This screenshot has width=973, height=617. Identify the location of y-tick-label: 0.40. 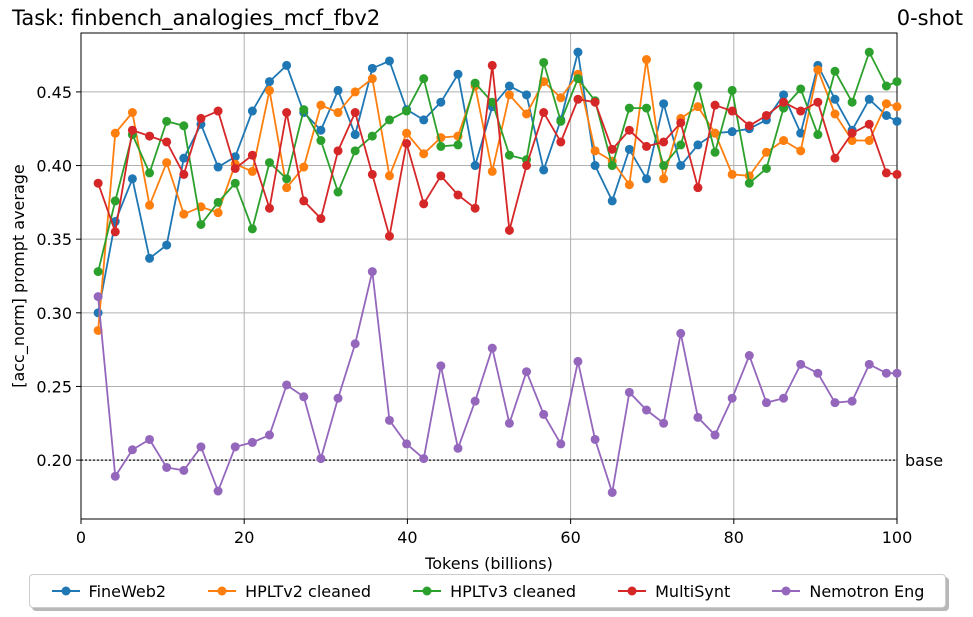
(54, 166).